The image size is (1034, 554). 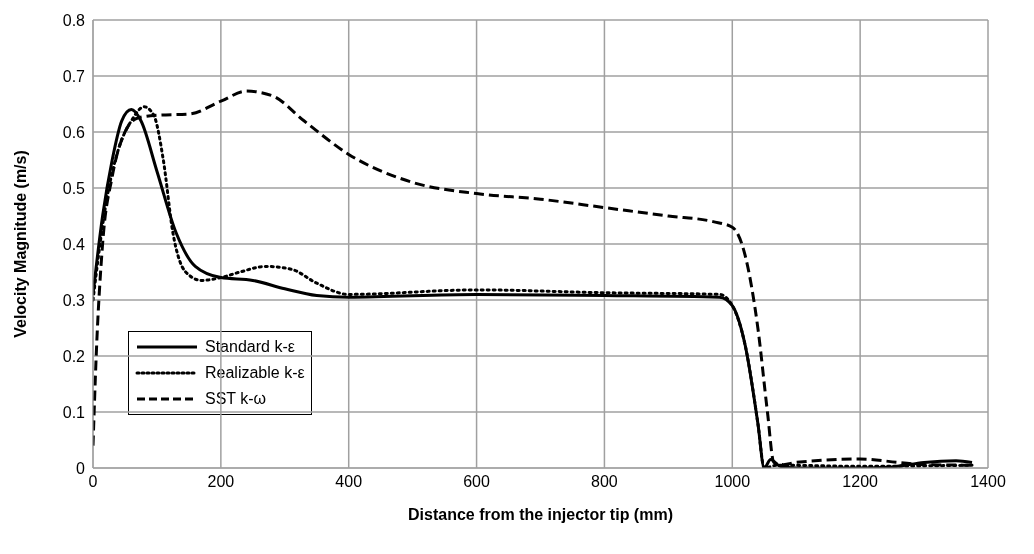 What do you see at coordinates (20, 244) in the screenshot?
I see `y-axis-title: Velocity Magnitude (m/s)` at bounding box center [20, 244].